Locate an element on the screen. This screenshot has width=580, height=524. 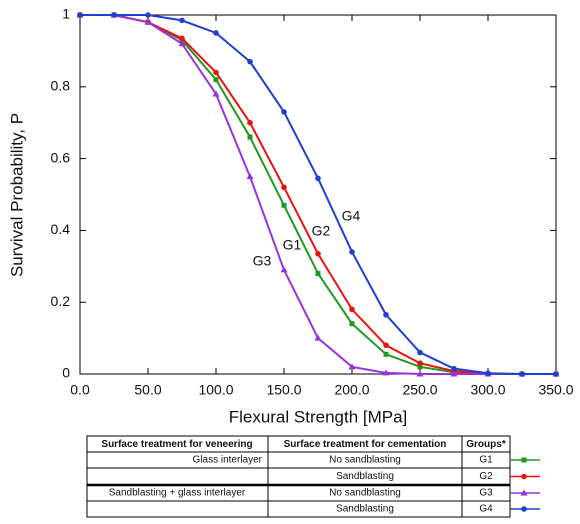
x-tick-label: 0.0 is located at coordinates (80, 390).